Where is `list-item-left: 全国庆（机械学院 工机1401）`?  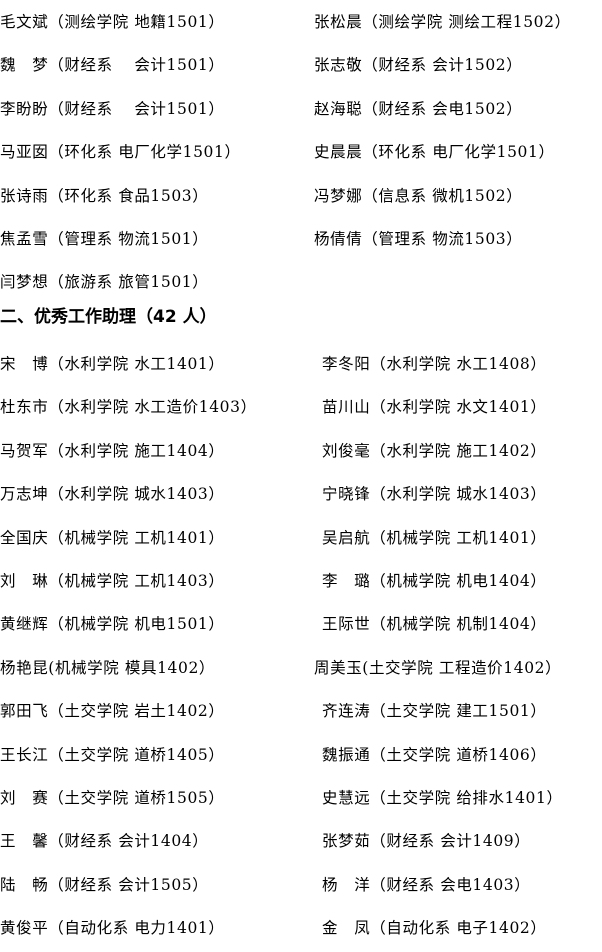 list-item-left: 全国庆（机械学院 工机1401） is located at coordinates (112, 537).